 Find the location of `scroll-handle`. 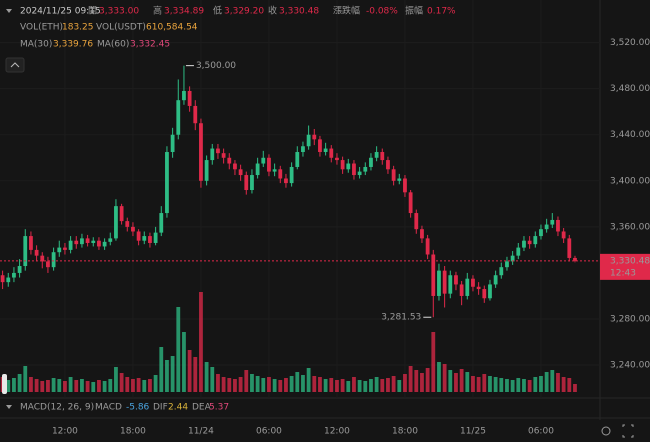

scroll-handle is located at coordinates (4, 384).